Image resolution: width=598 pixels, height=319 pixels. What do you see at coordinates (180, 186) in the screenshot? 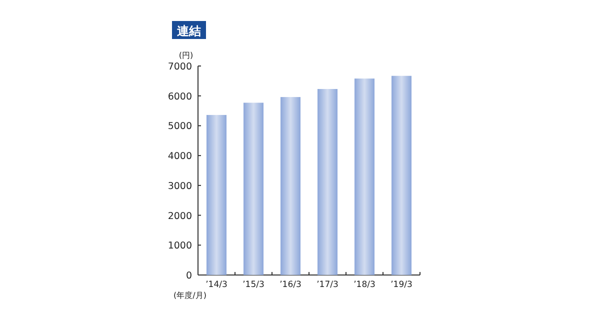
I see `y-tick-label: 3000` at bounding box center [180, 186].